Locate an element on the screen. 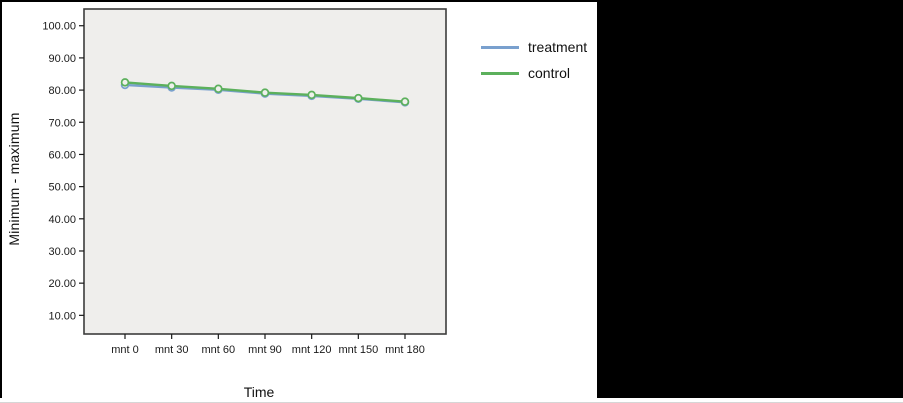 The image size is (903, 403). y-tick-label: 30.00 is located at coordinates (62, 252).